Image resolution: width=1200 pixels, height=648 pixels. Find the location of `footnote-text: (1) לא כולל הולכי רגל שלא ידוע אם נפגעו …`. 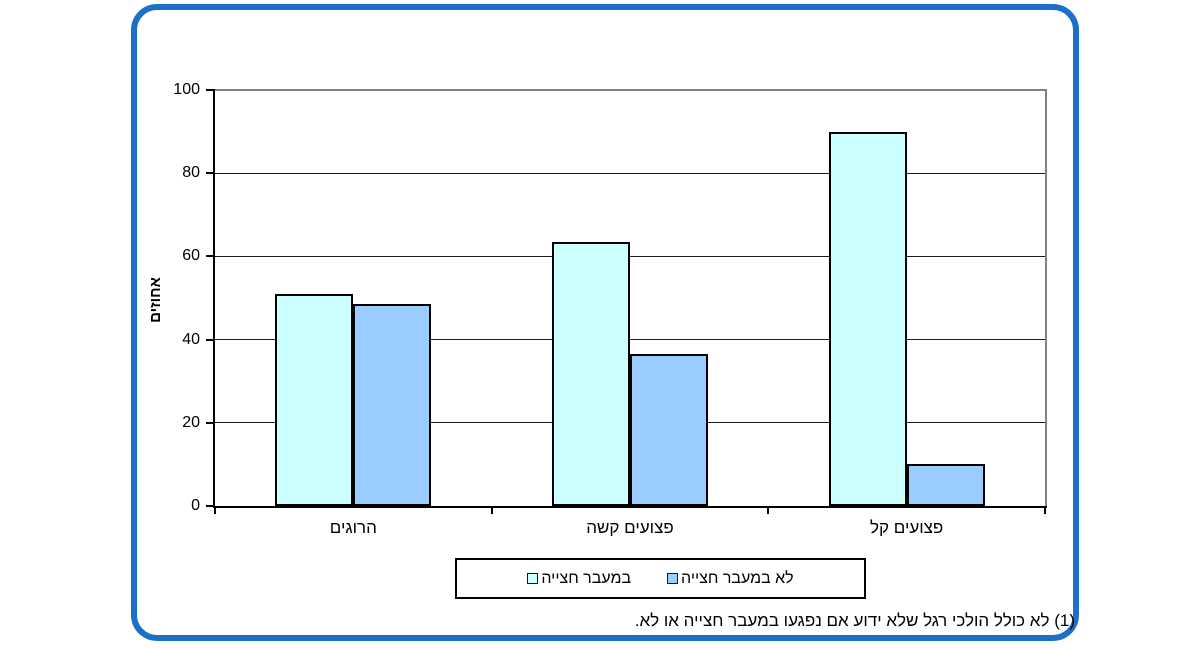

footnote-text: (1) לא כולל הולכי רגל שלא ידוע אם נפגעו … is located at coordinates (854, 620).